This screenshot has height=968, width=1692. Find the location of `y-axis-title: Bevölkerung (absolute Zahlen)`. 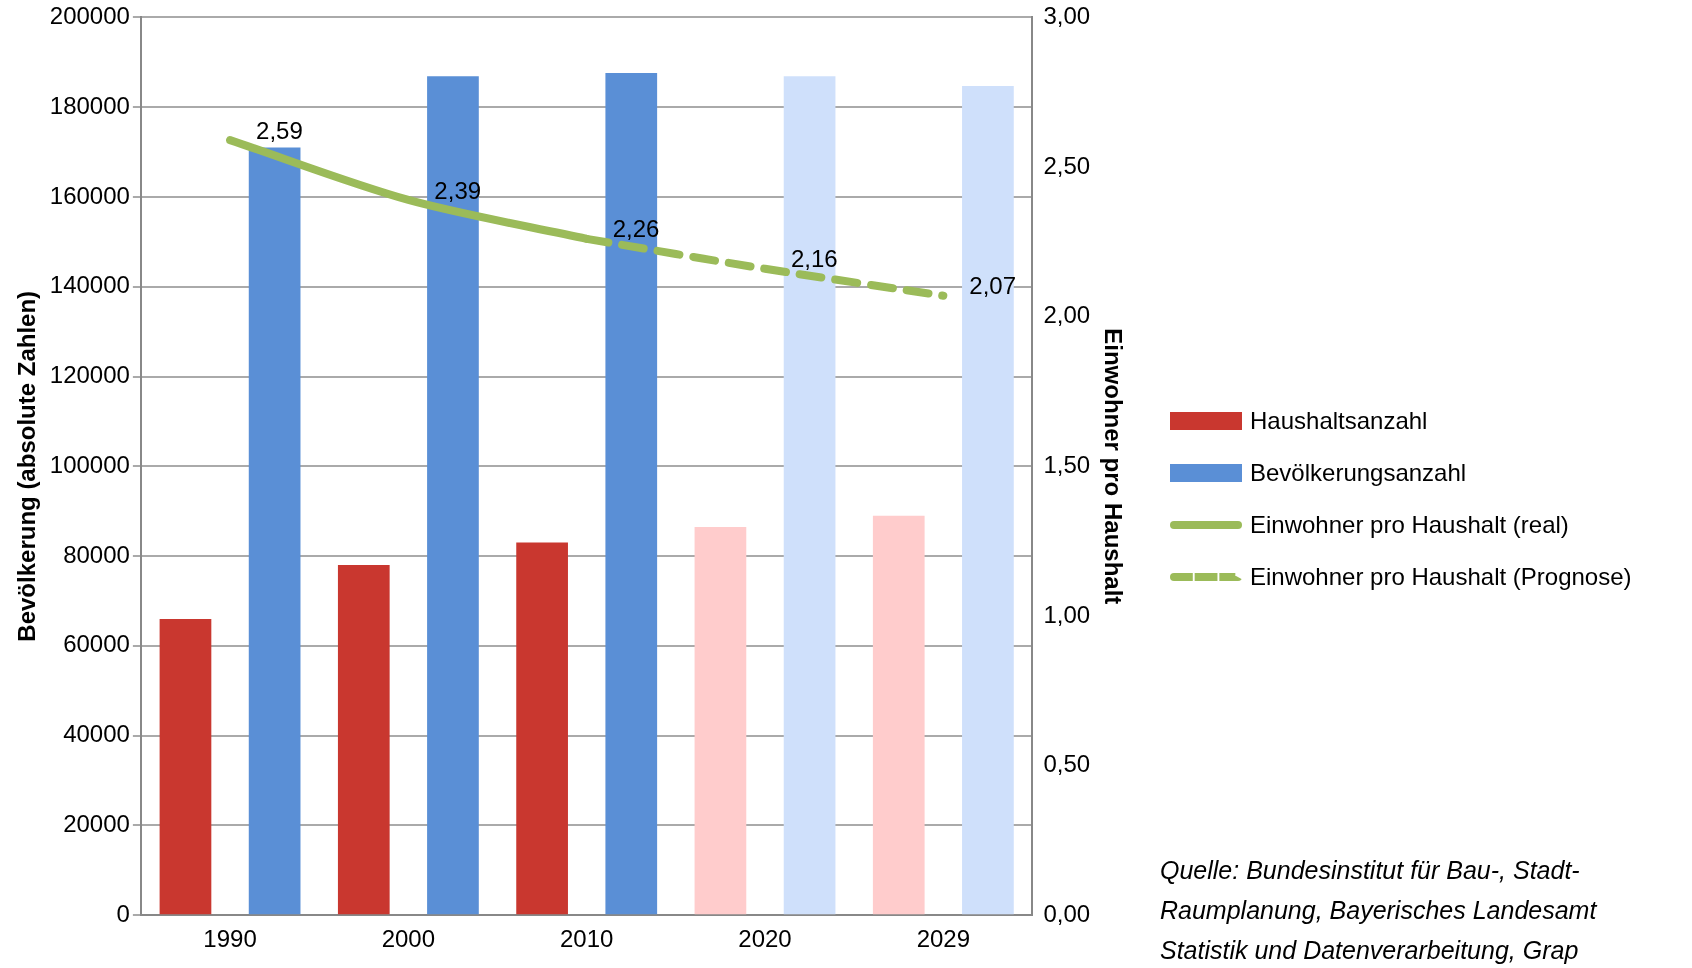

y-axis-title: Bevölkerung (absolute Zahlen) is located at coordinates (27, 466).